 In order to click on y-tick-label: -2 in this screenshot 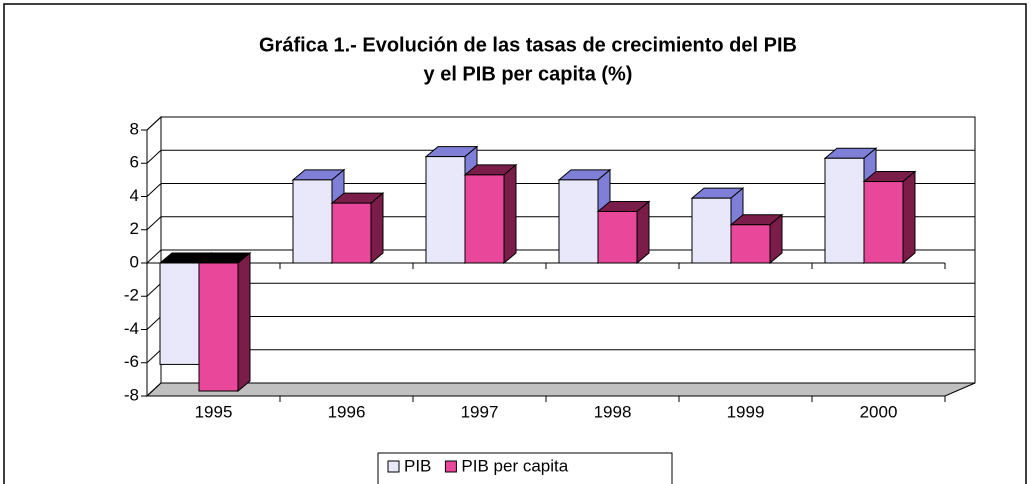, I will do `click(131, 295)`.